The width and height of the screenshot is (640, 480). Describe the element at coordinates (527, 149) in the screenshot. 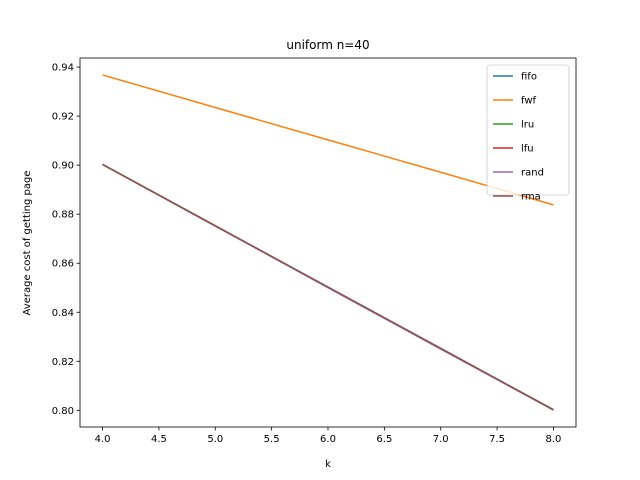

I see `legend-label-lfu: lfu` at that location.